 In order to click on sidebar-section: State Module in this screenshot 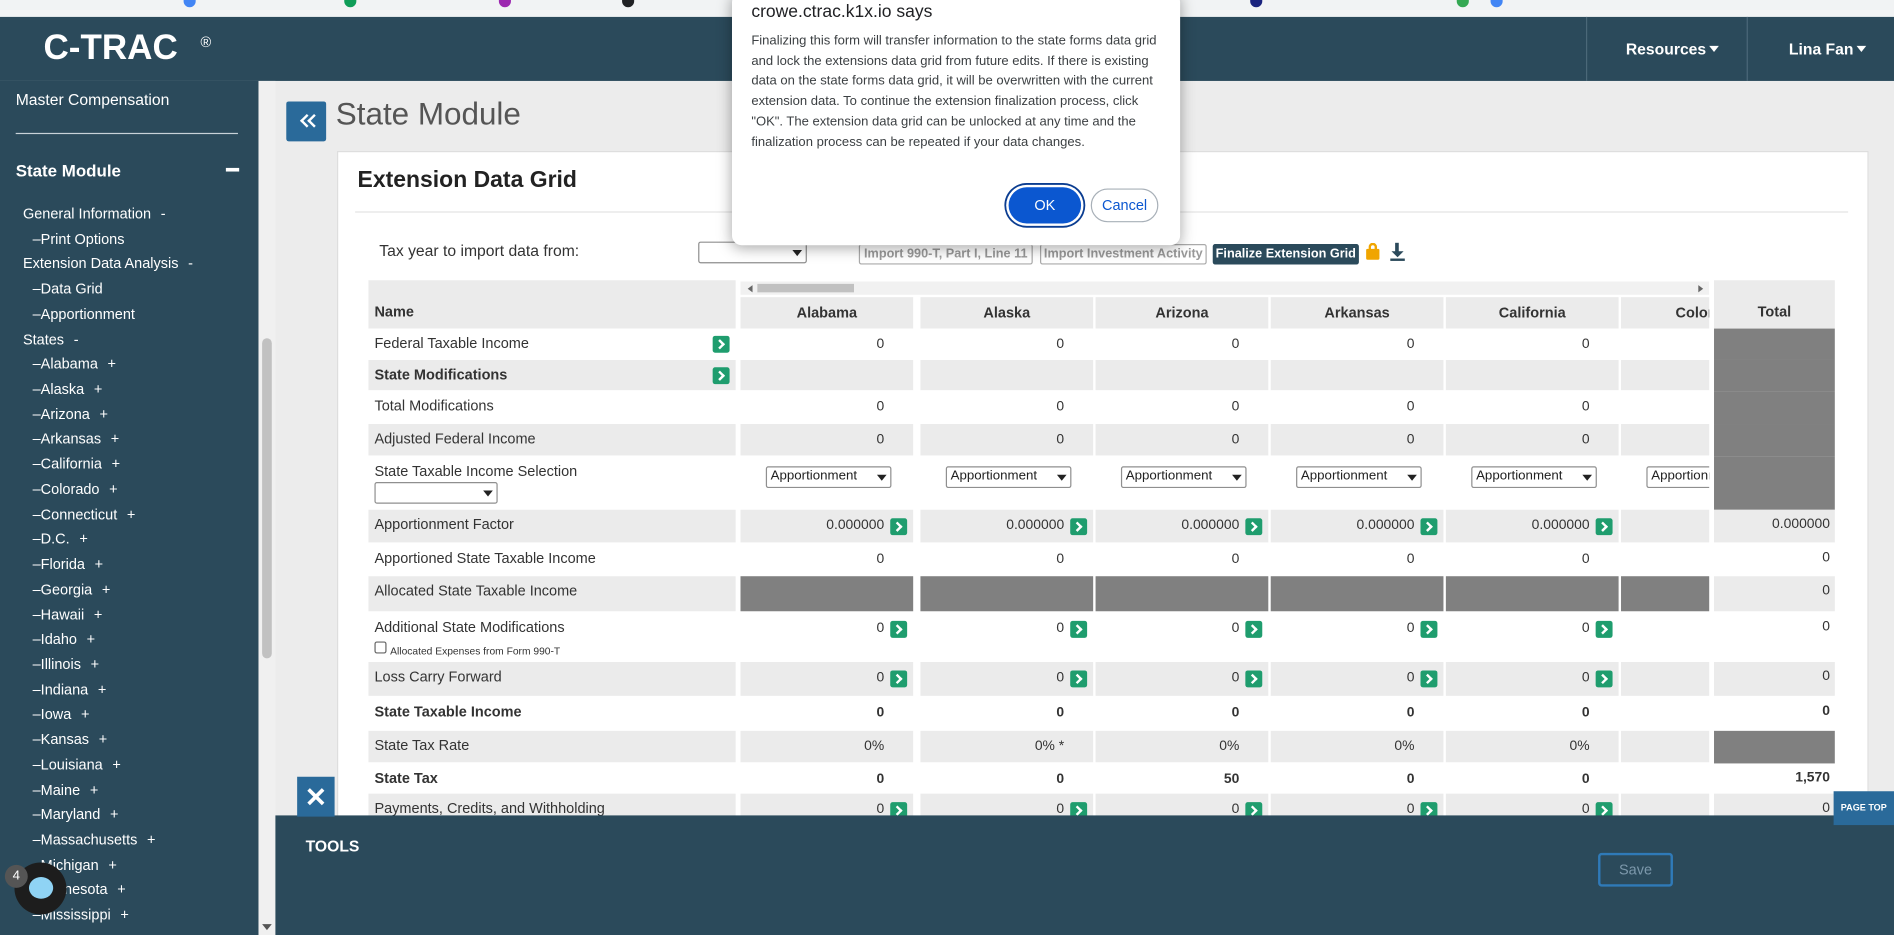, I will do `click(68, 170)`.